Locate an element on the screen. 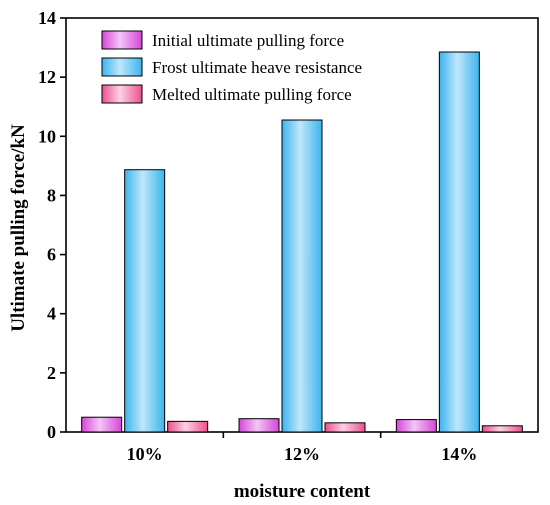 This screenshot has height=505, width=550. y-tick-label: 8 is located at coordinates (51, 195).